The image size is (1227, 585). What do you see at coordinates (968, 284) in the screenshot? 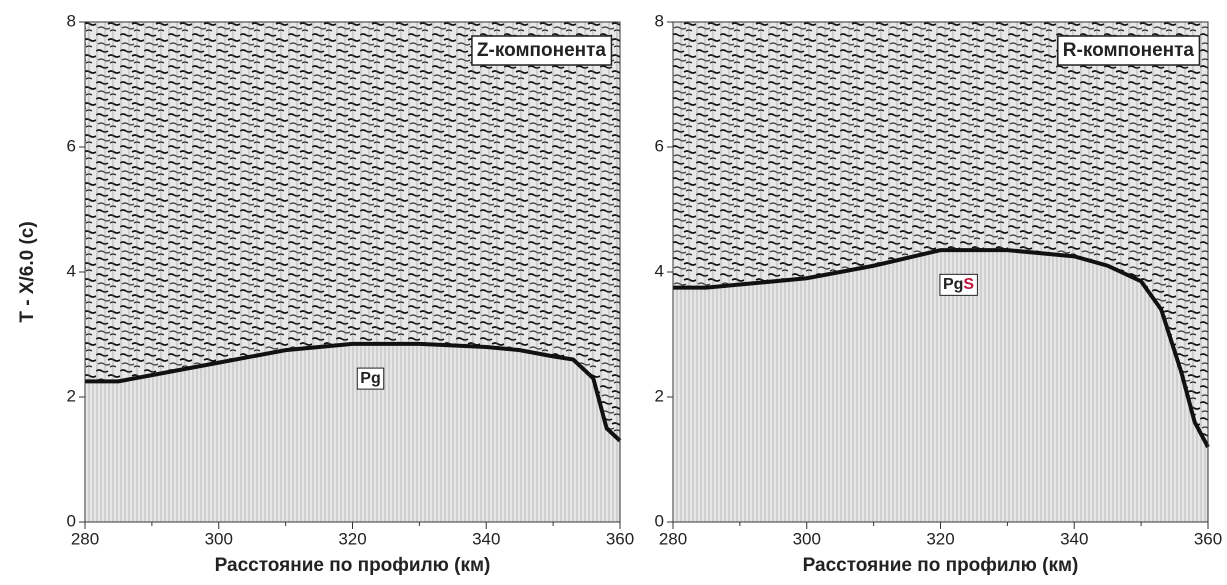
I see `annotation-accent: S` at bounding box center [968, 284].